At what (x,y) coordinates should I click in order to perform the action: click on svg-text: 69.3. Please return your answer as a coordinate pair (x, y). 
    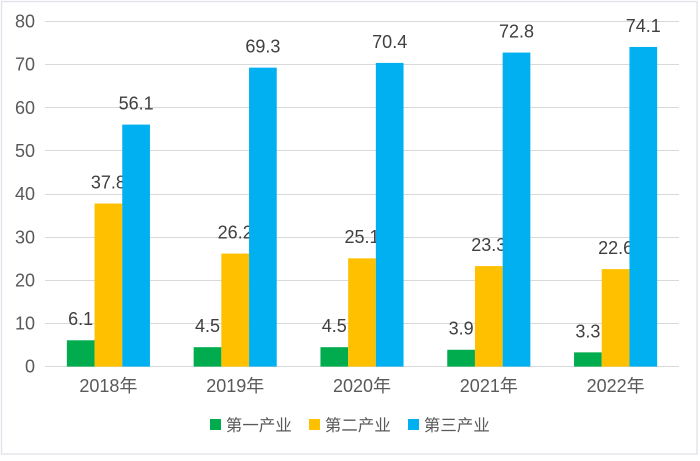
    Looking at the image, I should click on (262, 47).